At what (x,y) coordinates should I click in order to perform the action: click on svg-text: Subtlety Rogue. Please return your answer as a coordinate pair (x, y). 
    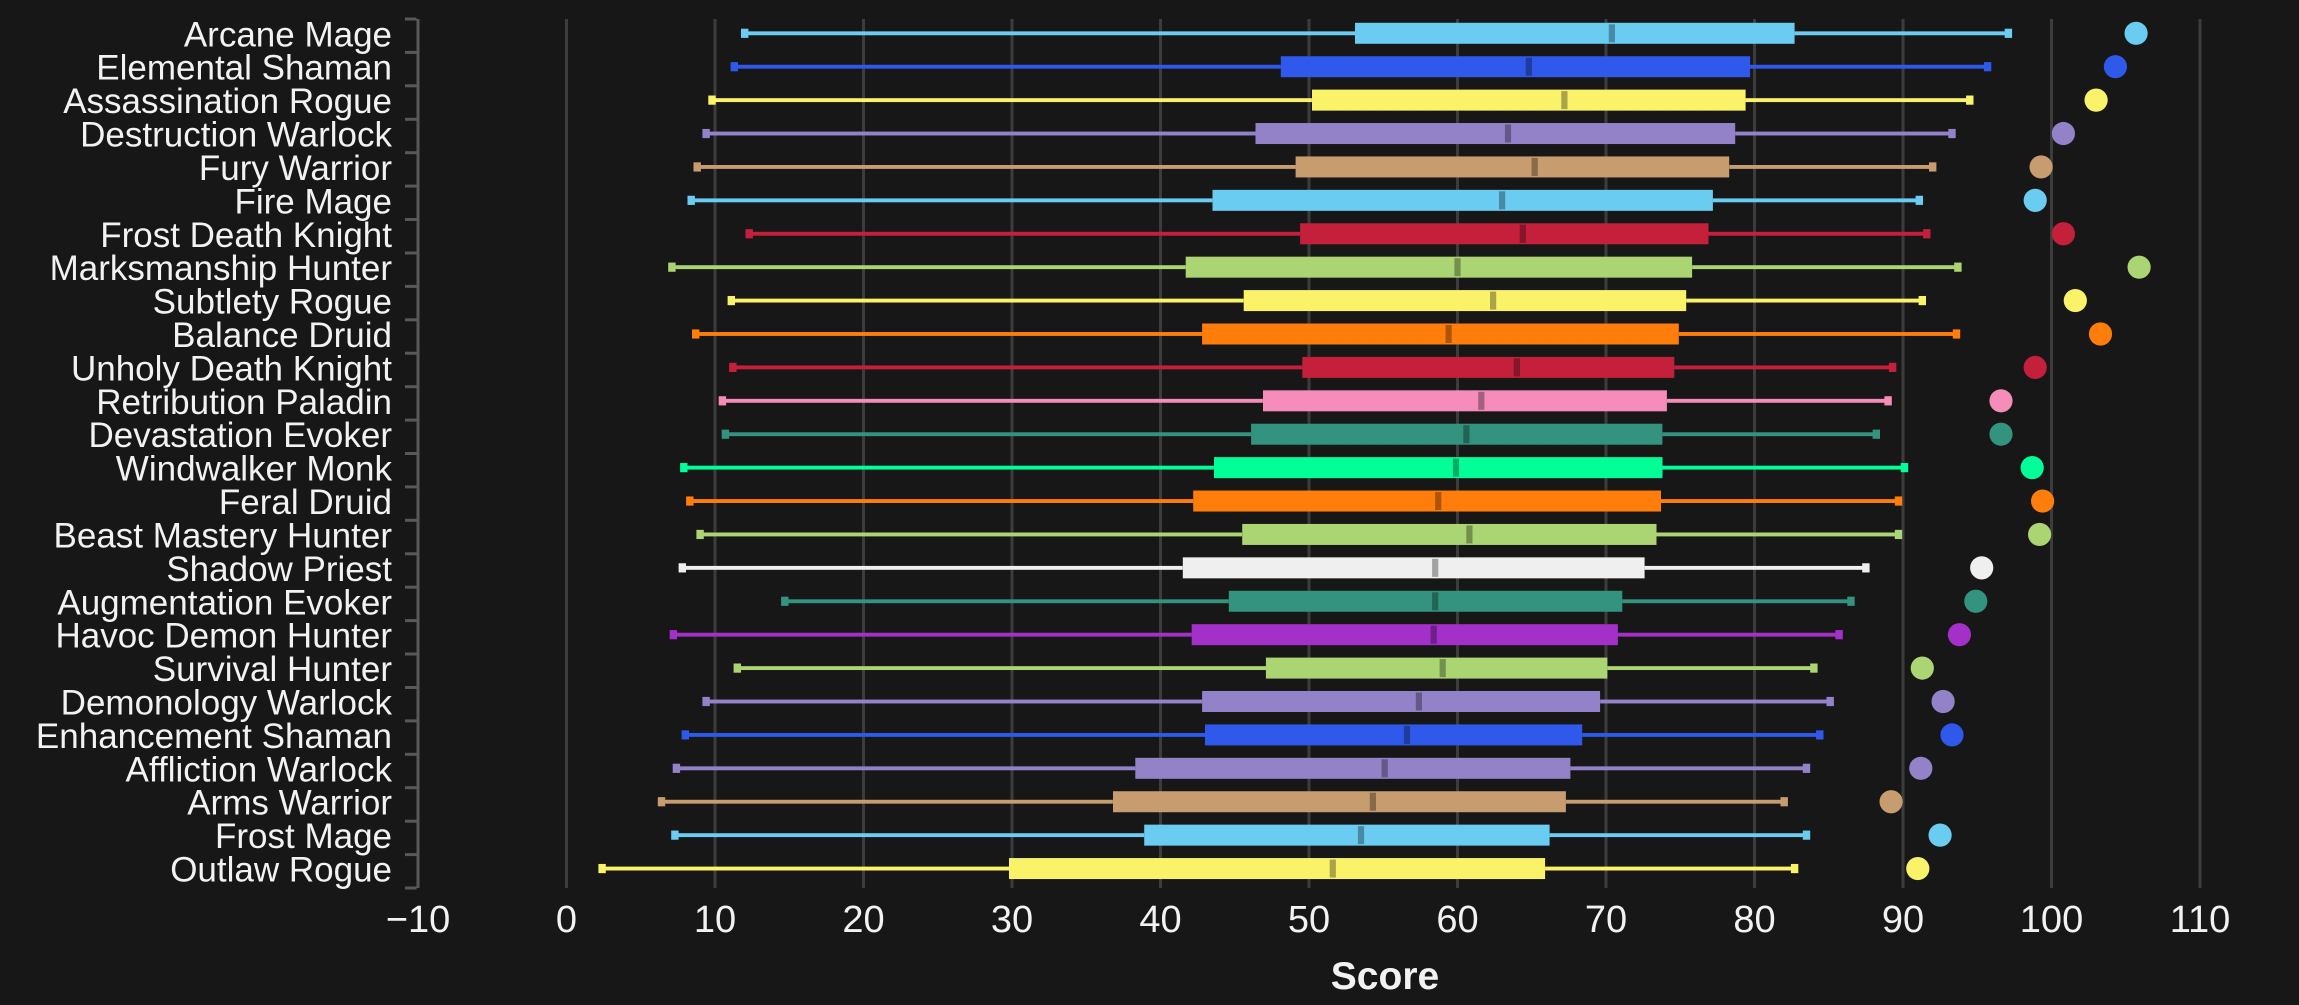
    Looking at the image, I should click on (272, 302).